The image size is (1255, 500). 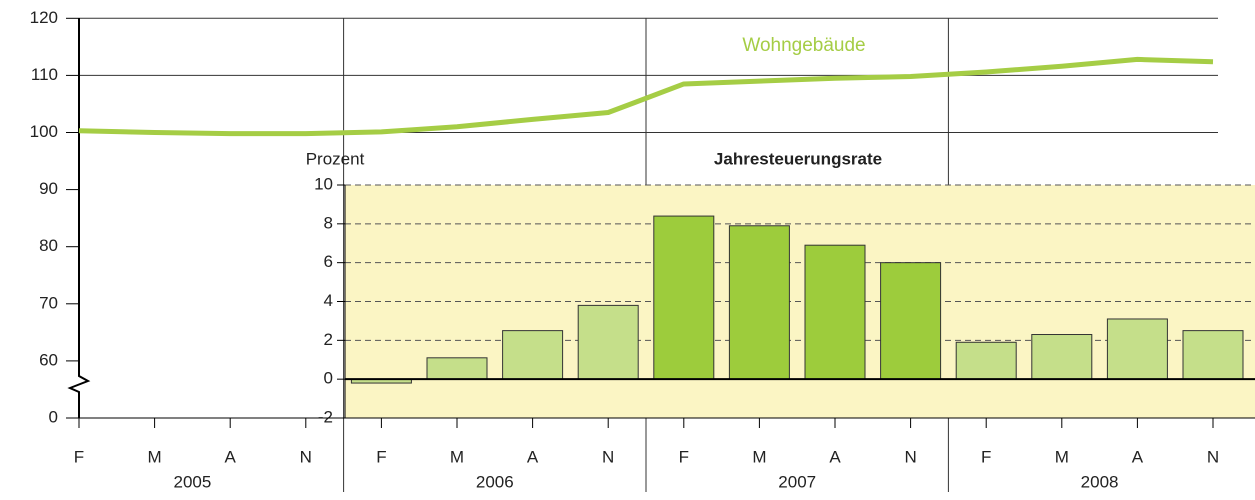 I want to click on line-series, so click(x=646, y=96).